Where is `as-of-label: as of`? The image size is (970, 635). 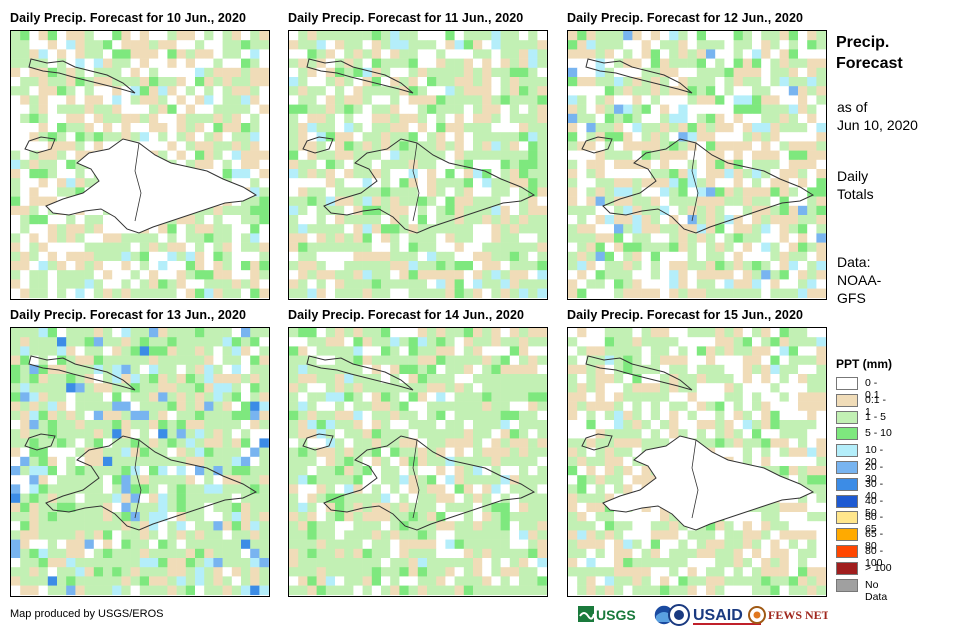
as-of-label: as of is located at coordinates (852, 107).